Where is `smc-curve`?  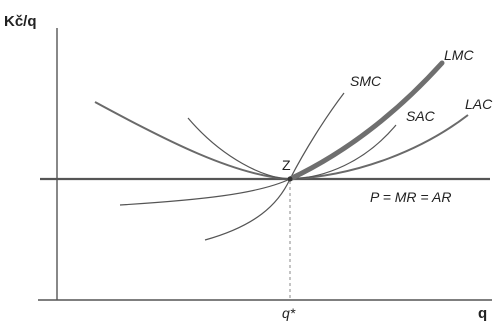
smc-curve is located at coordinates (274, 166).